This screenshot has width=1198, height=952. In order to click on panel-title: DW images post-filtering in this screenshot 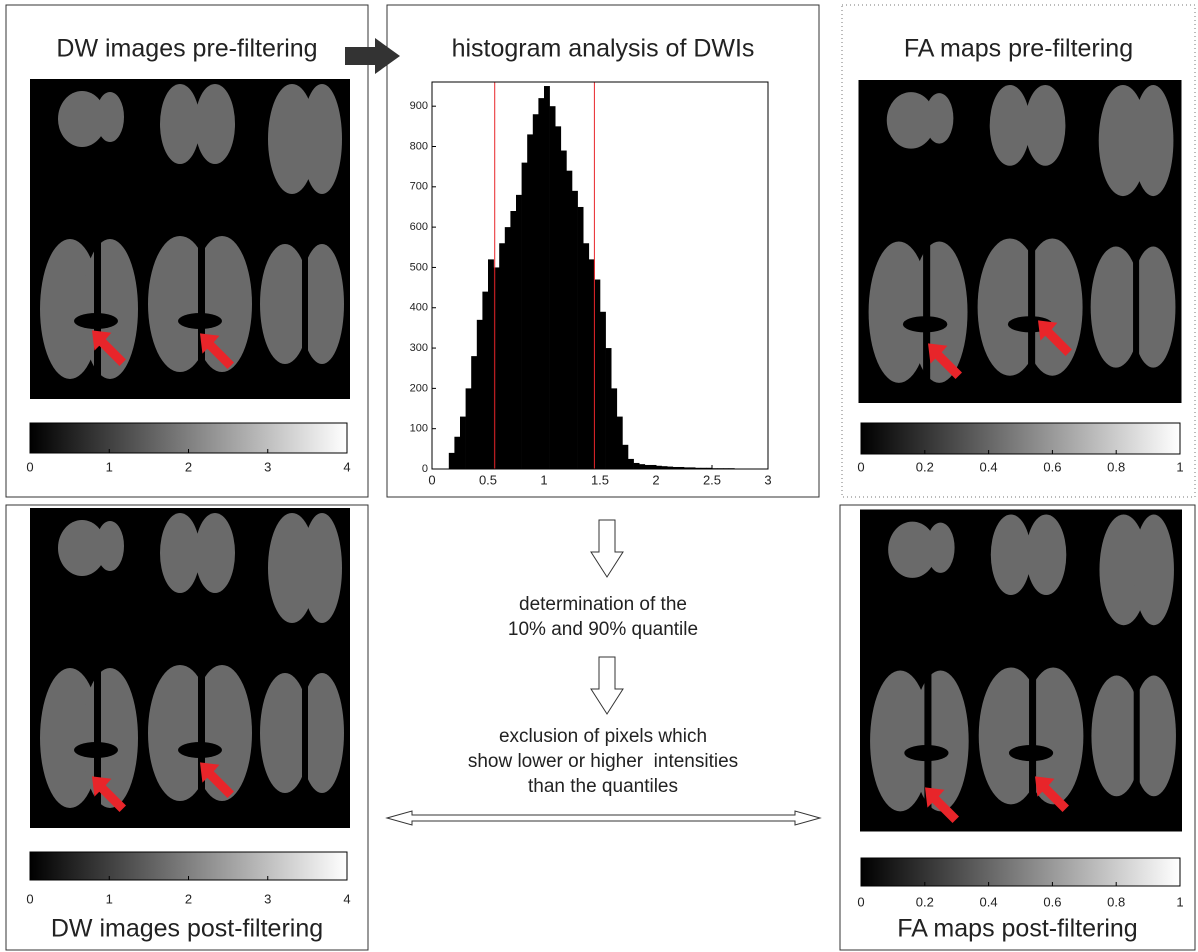, I will do `click(187, 929)`.